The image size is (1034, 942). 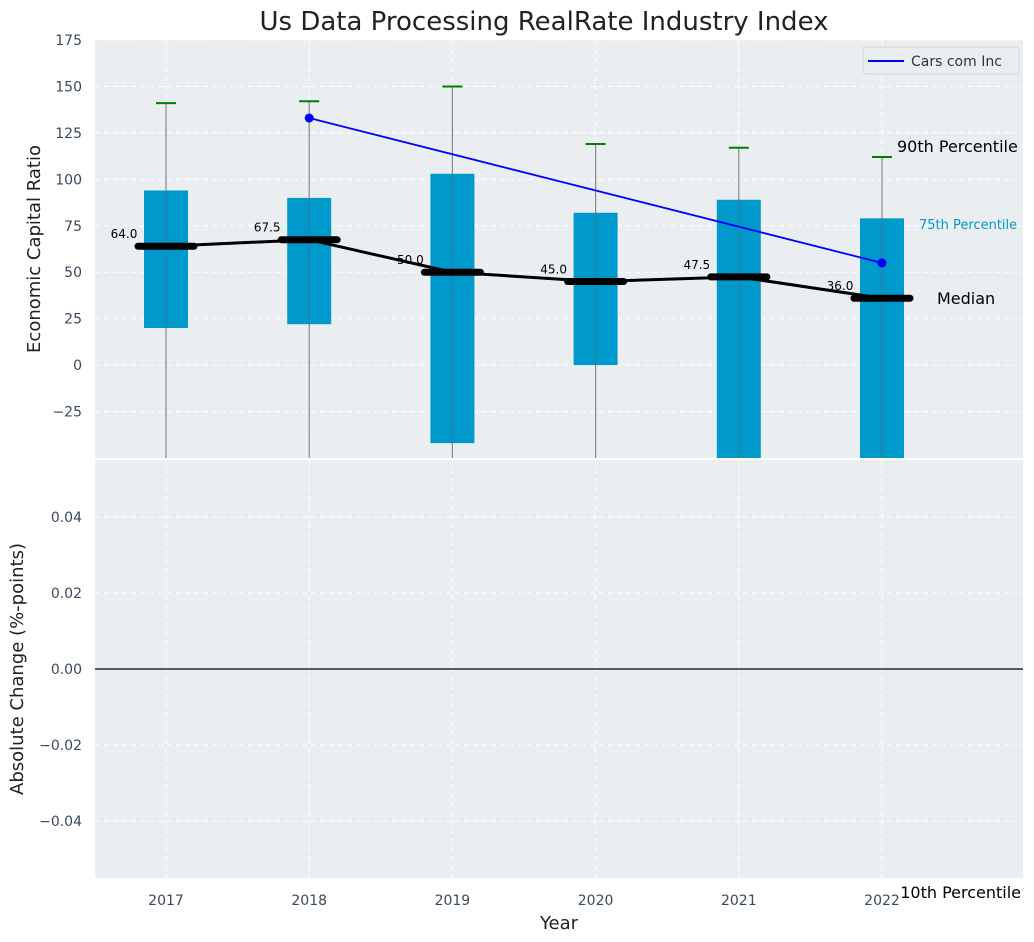 I want to click on p75-annotation: 75th Percentile, so click(x=968, y=225).